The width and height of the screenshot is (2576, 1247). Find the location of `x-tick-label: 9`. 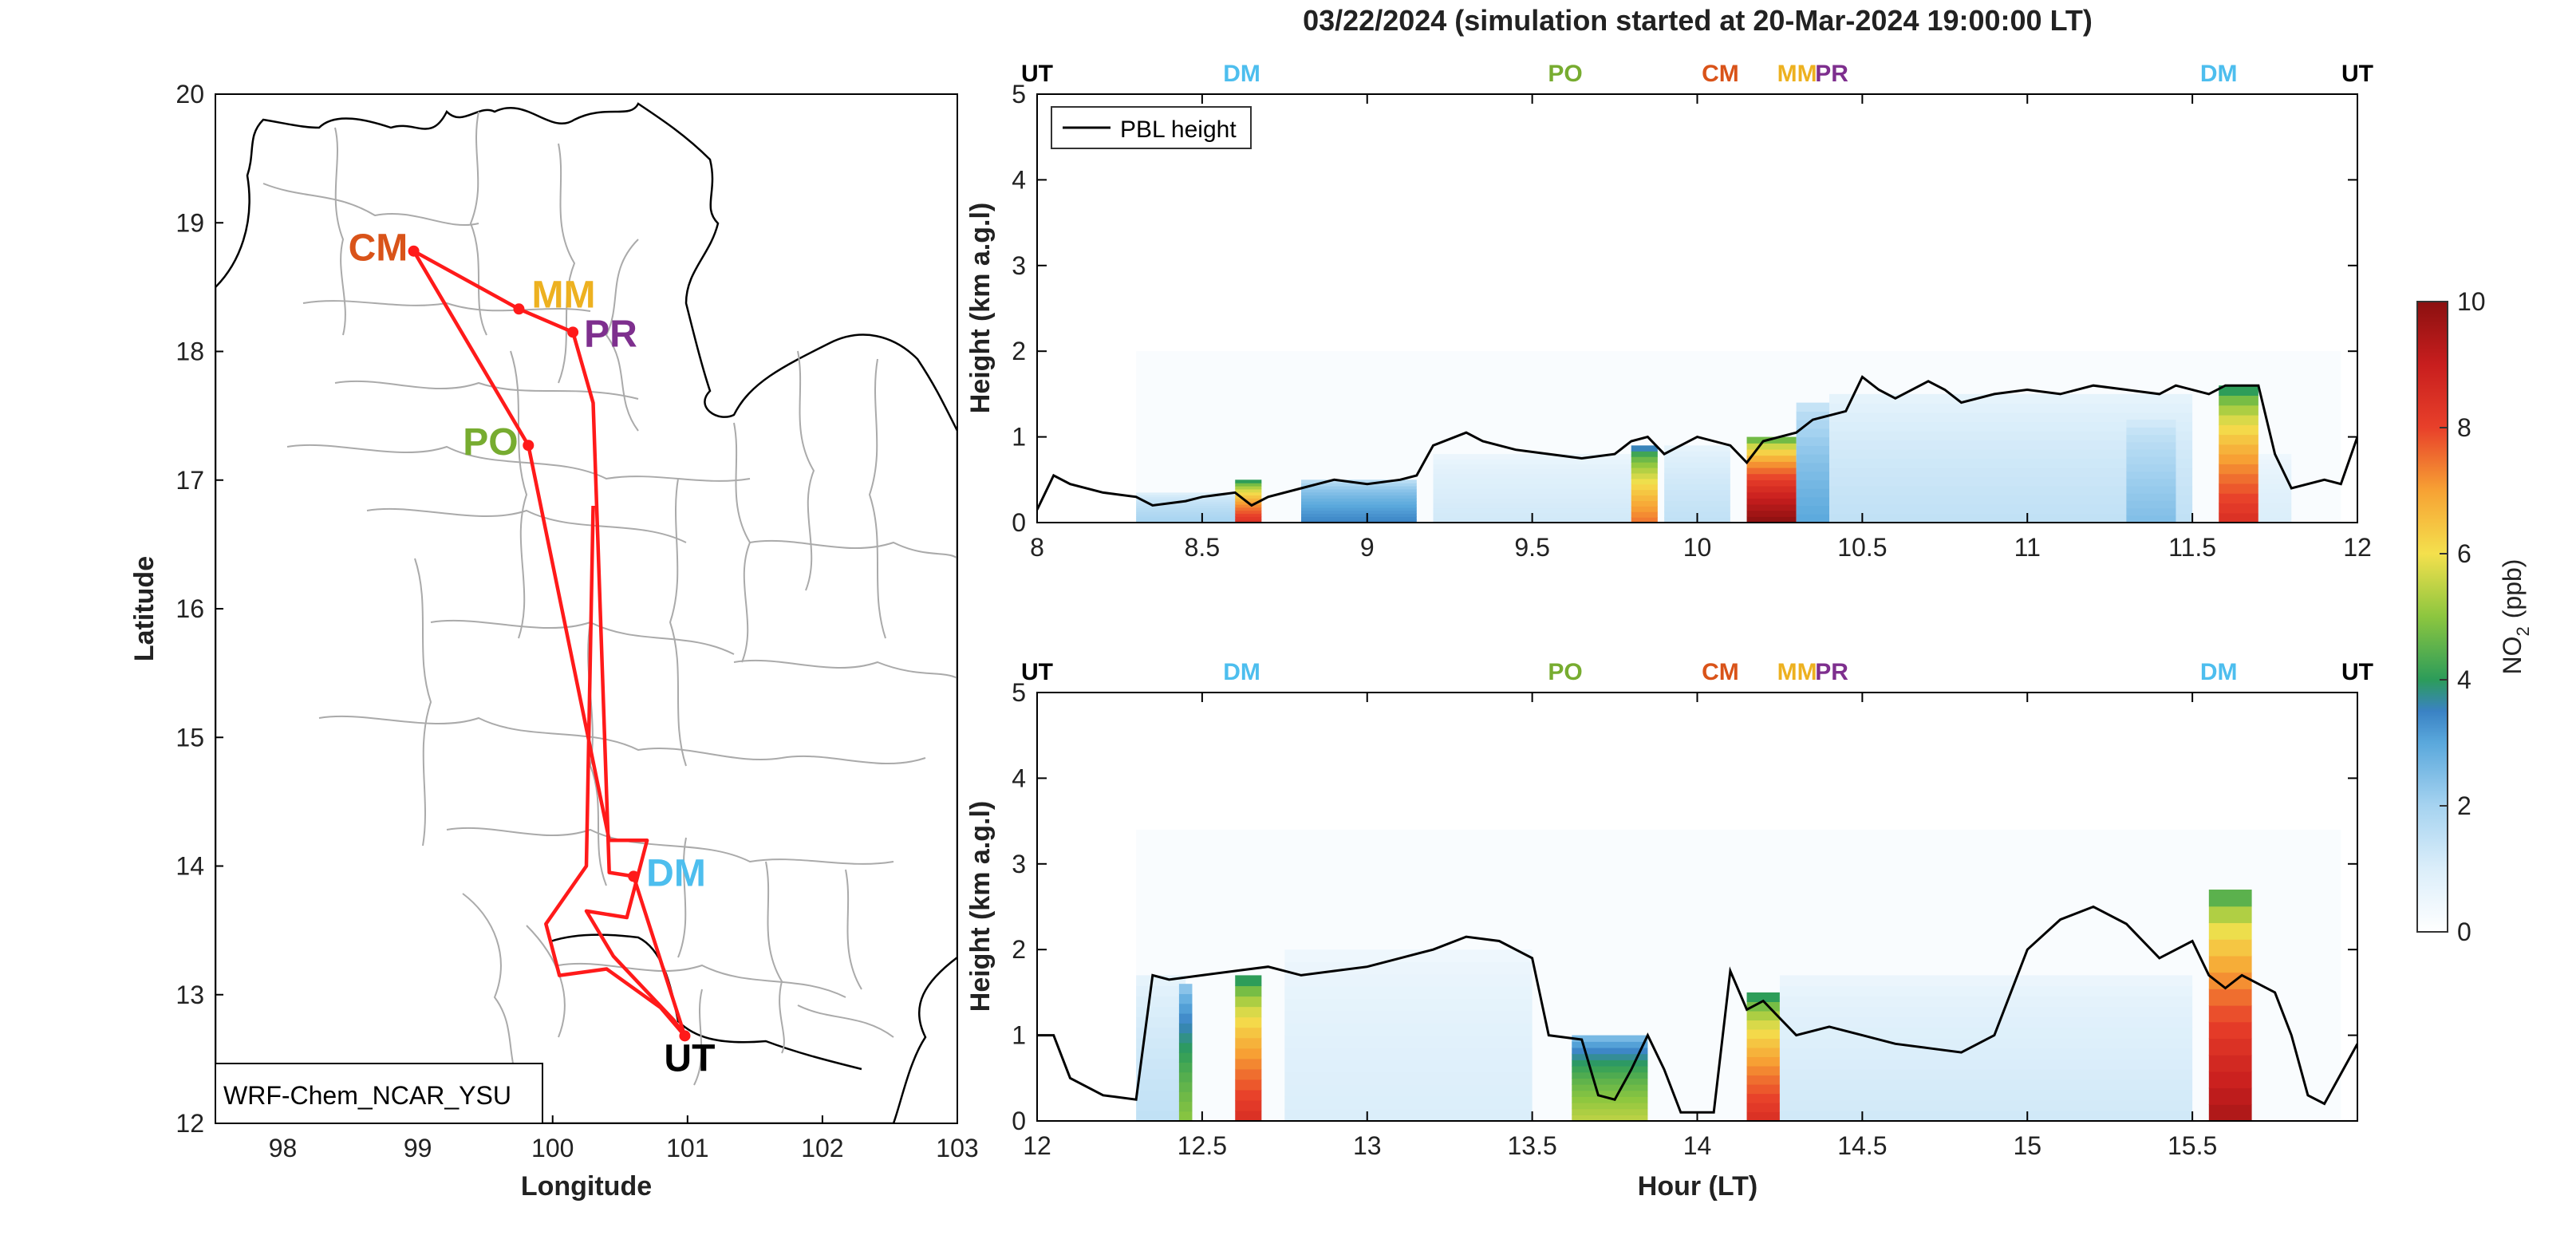

x-tick-label: 9 is located at coordinates (1368, 548).